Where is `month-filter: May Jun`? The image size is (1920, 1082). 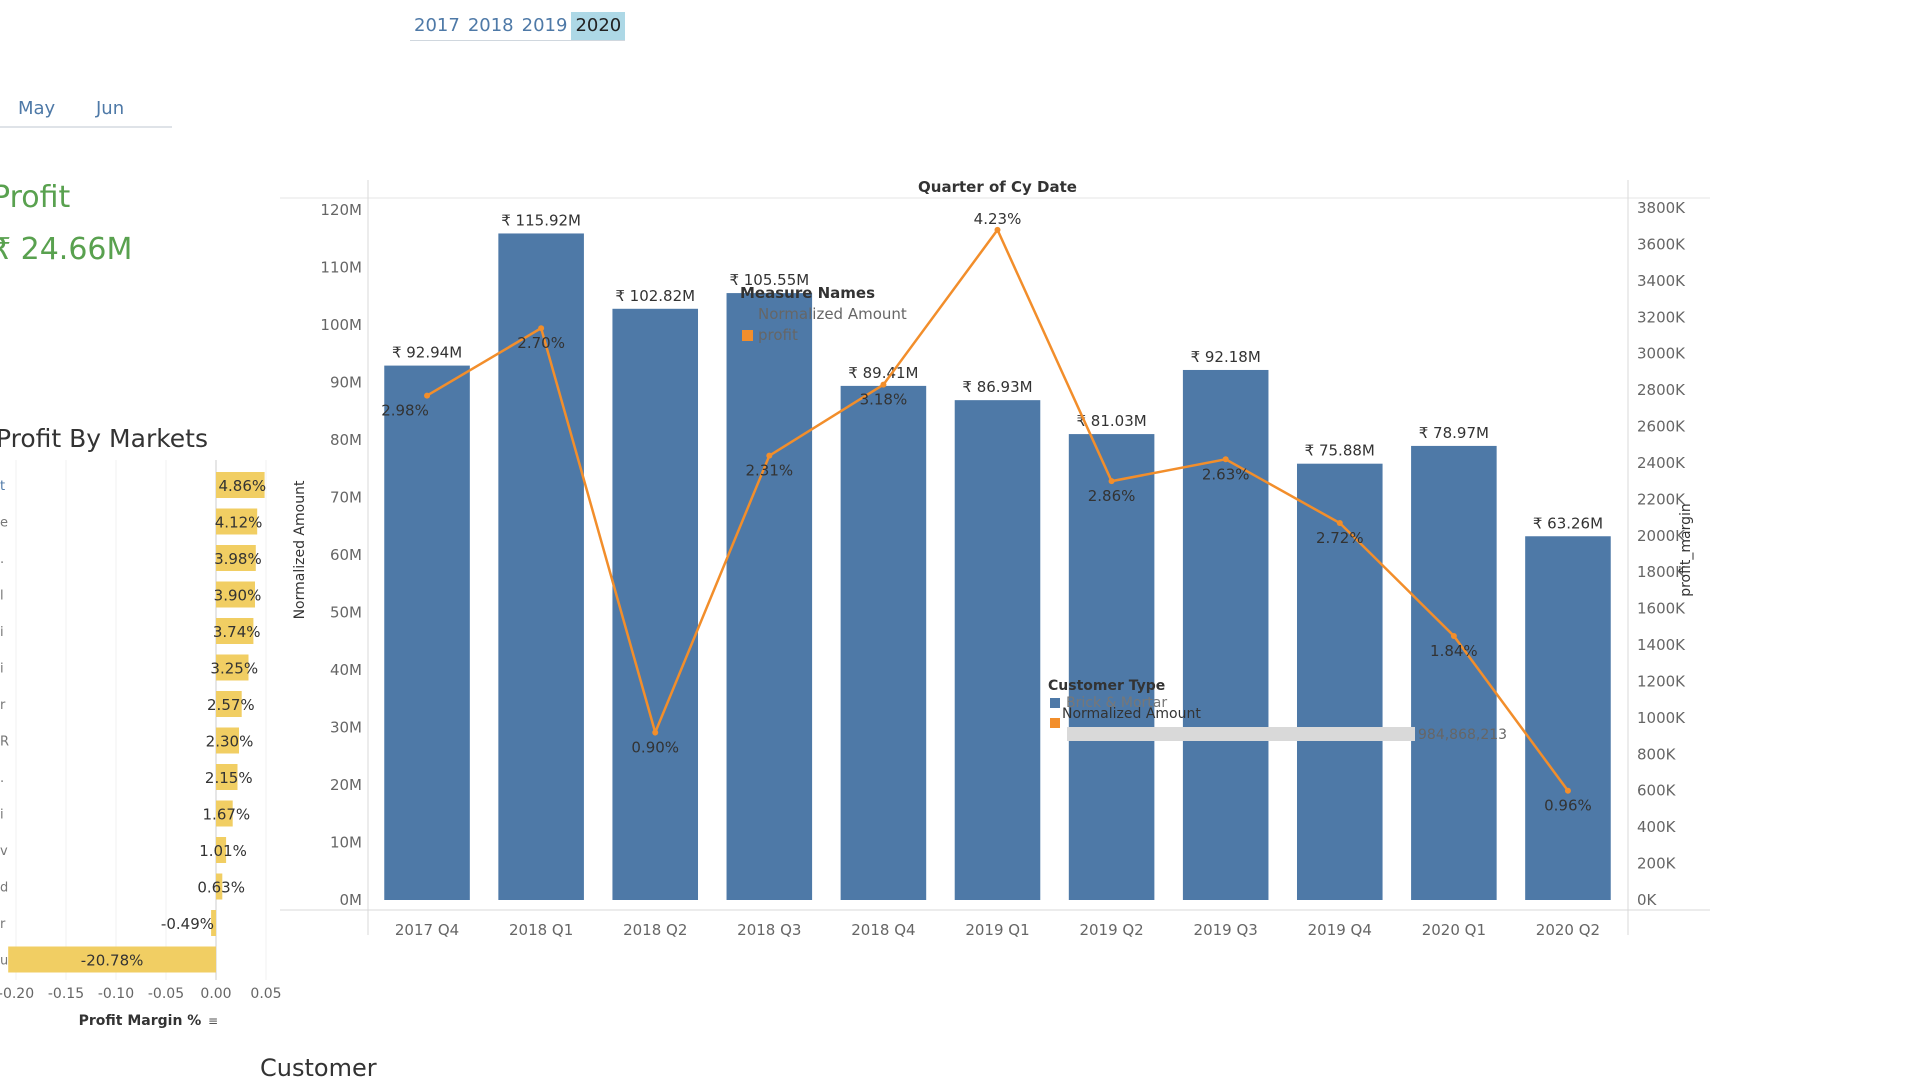
month-filter: May Jun is located at coordinates (86, 112).